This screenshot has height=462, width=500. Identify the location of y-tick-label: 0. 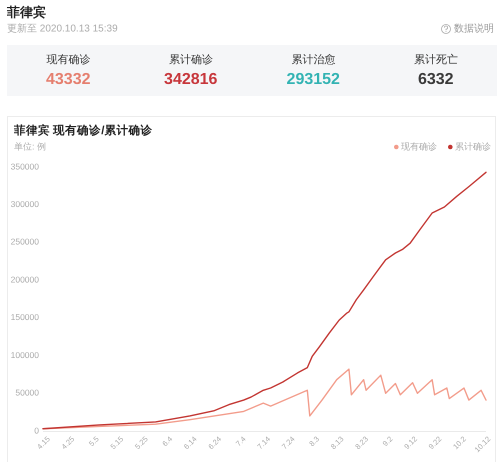
(37, 430).